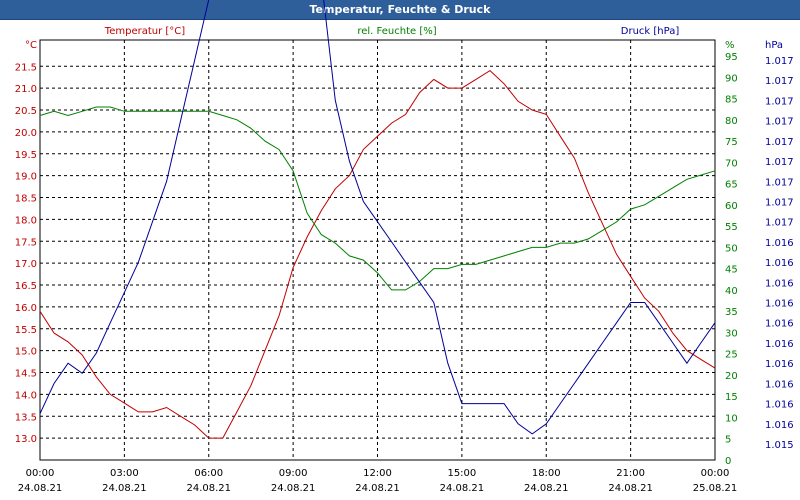 The image size is (800, 500). I want to click on humidity-axis-label: rel. Feuchte [%], so click(396, 31).